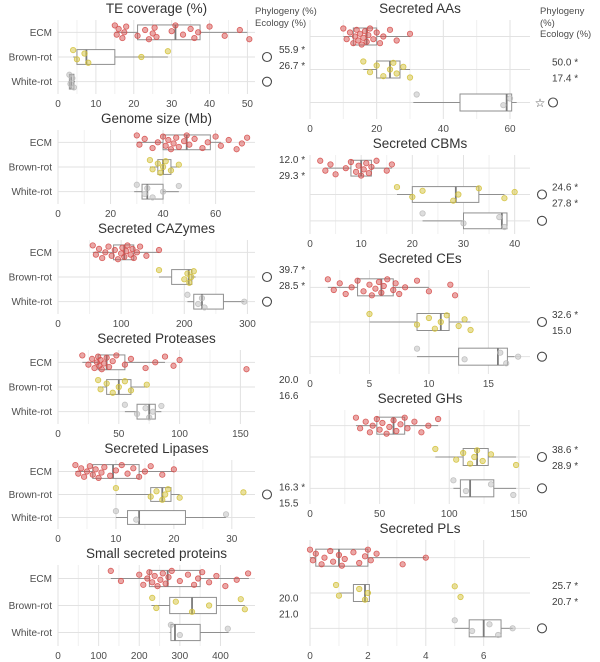 This screenshot has height=662, width=600. Describe the element at coordinates (156, 448) in the screenshot. I see `panel-title: Secreted Lipases` at that location.